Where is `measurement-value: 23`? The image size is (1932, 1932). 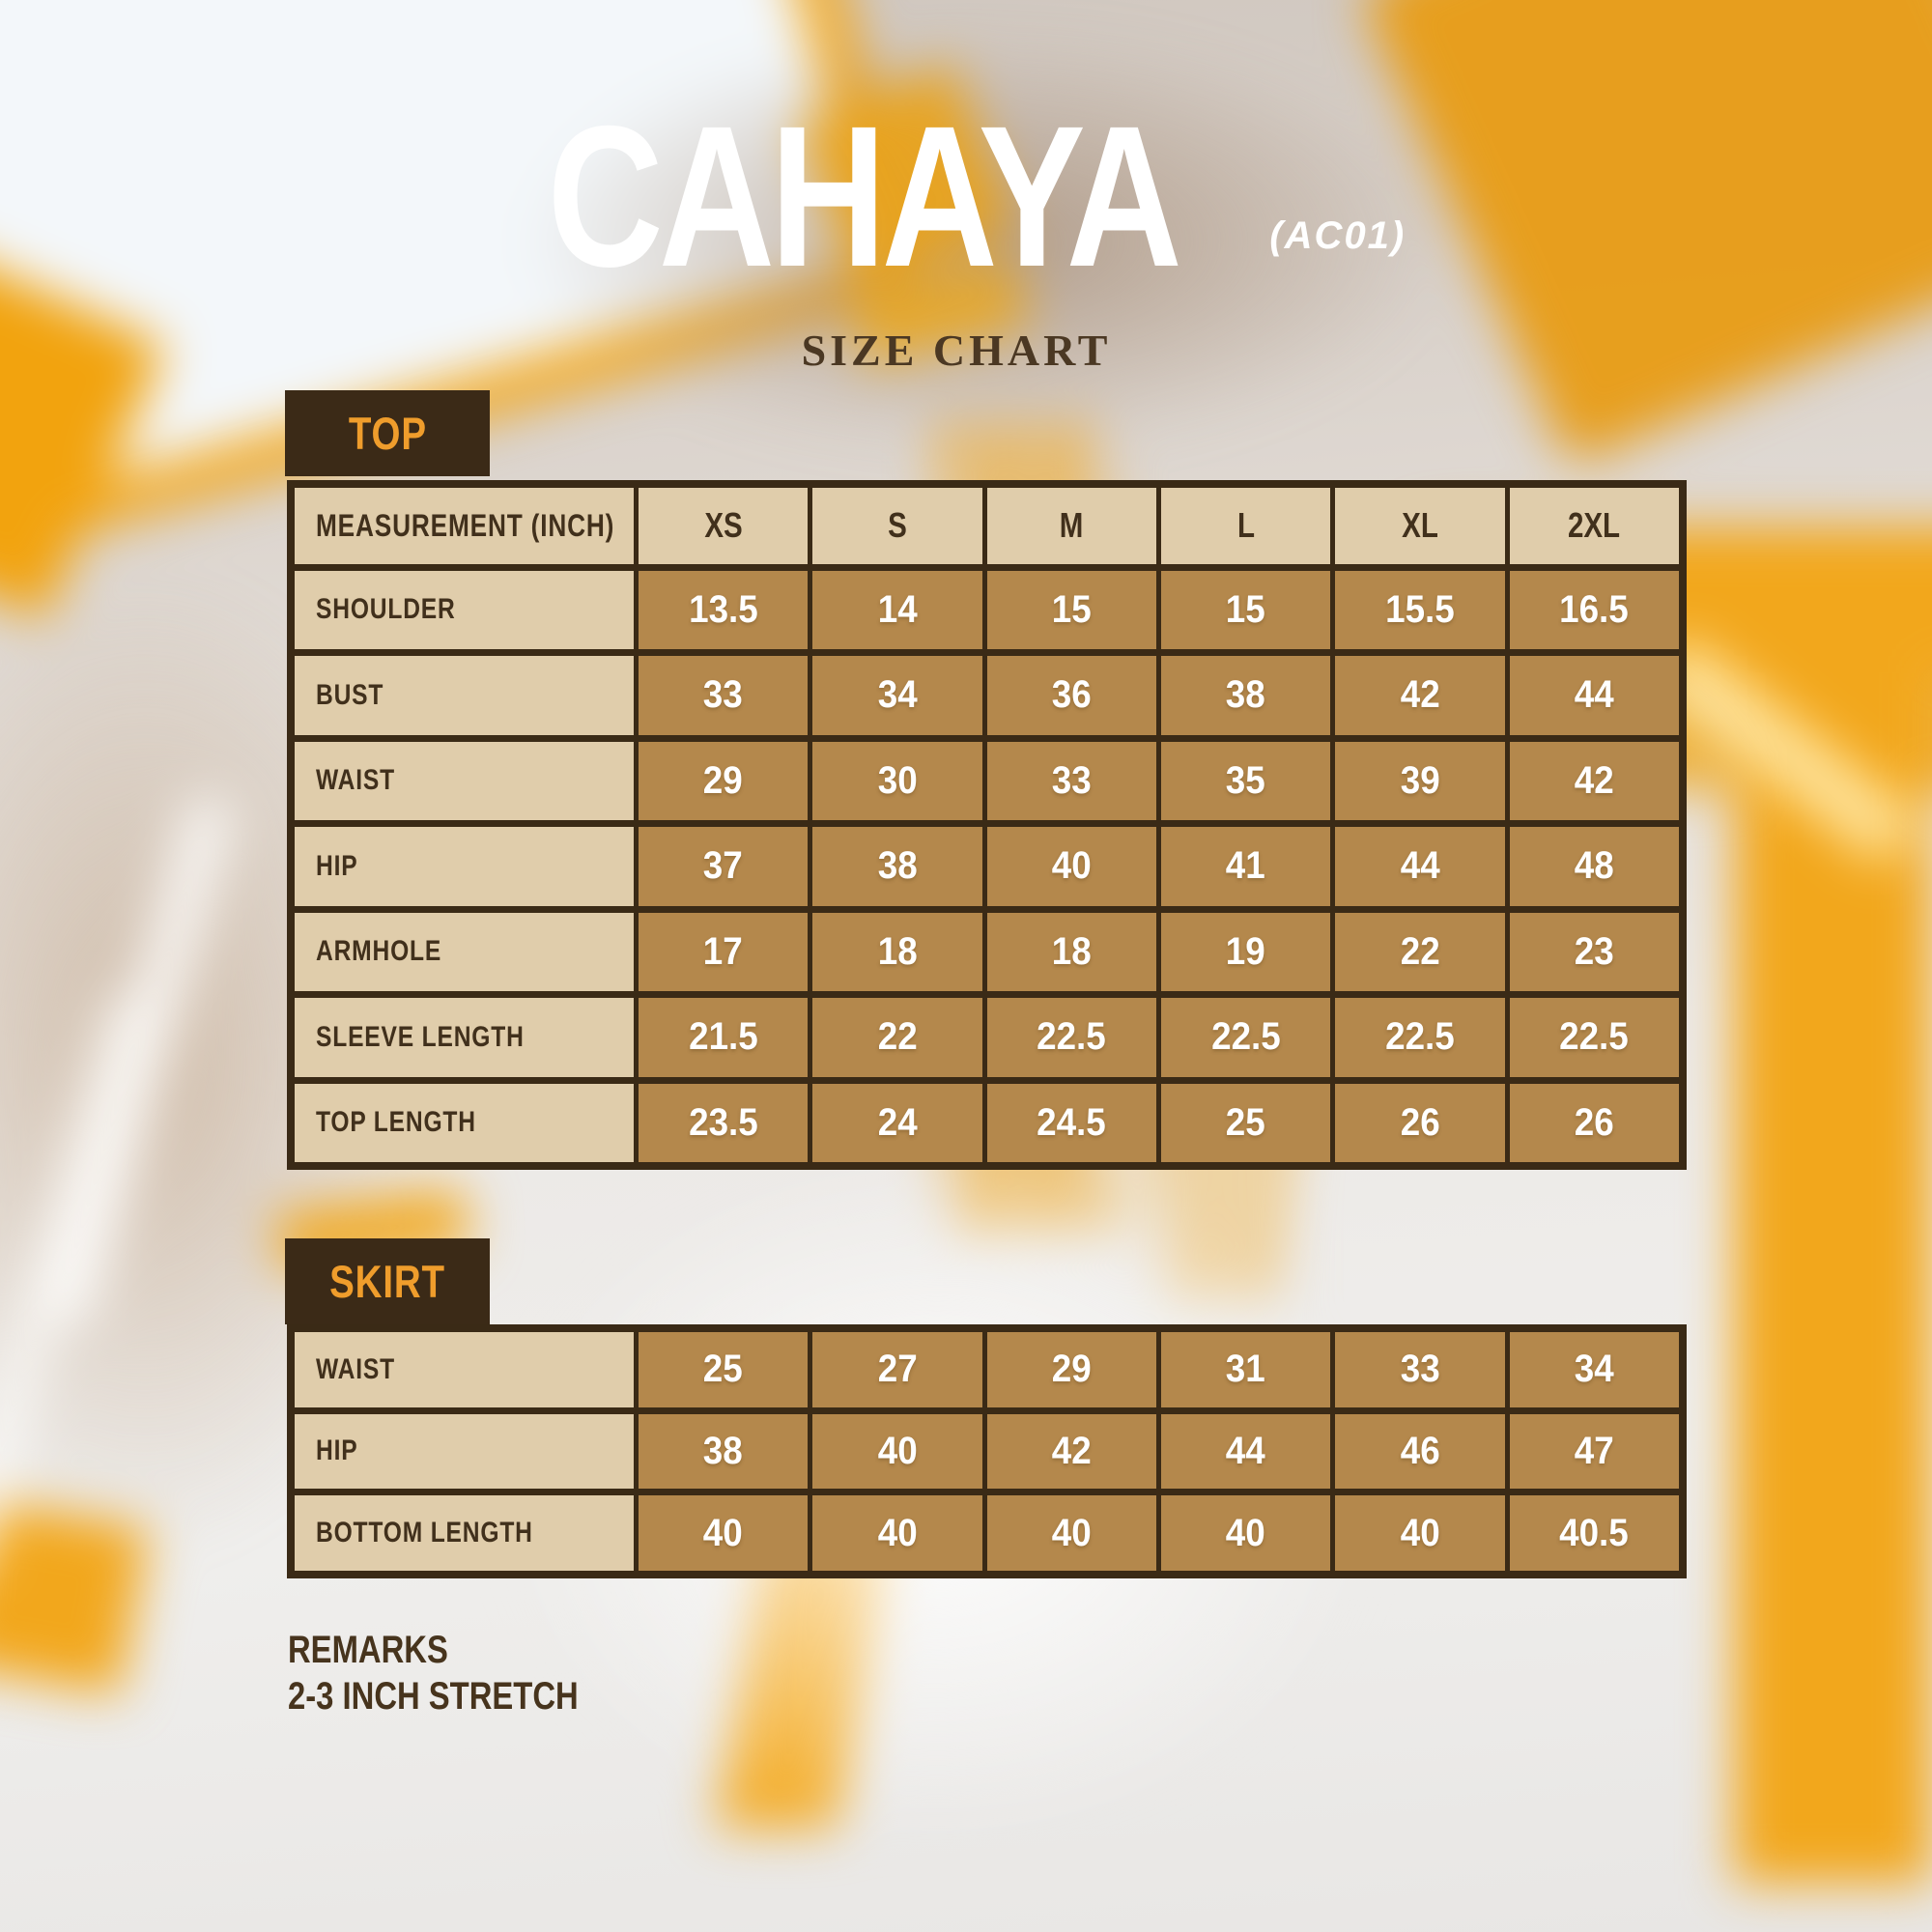 measurement-value: 23 is located at coordinates (1594, 951).